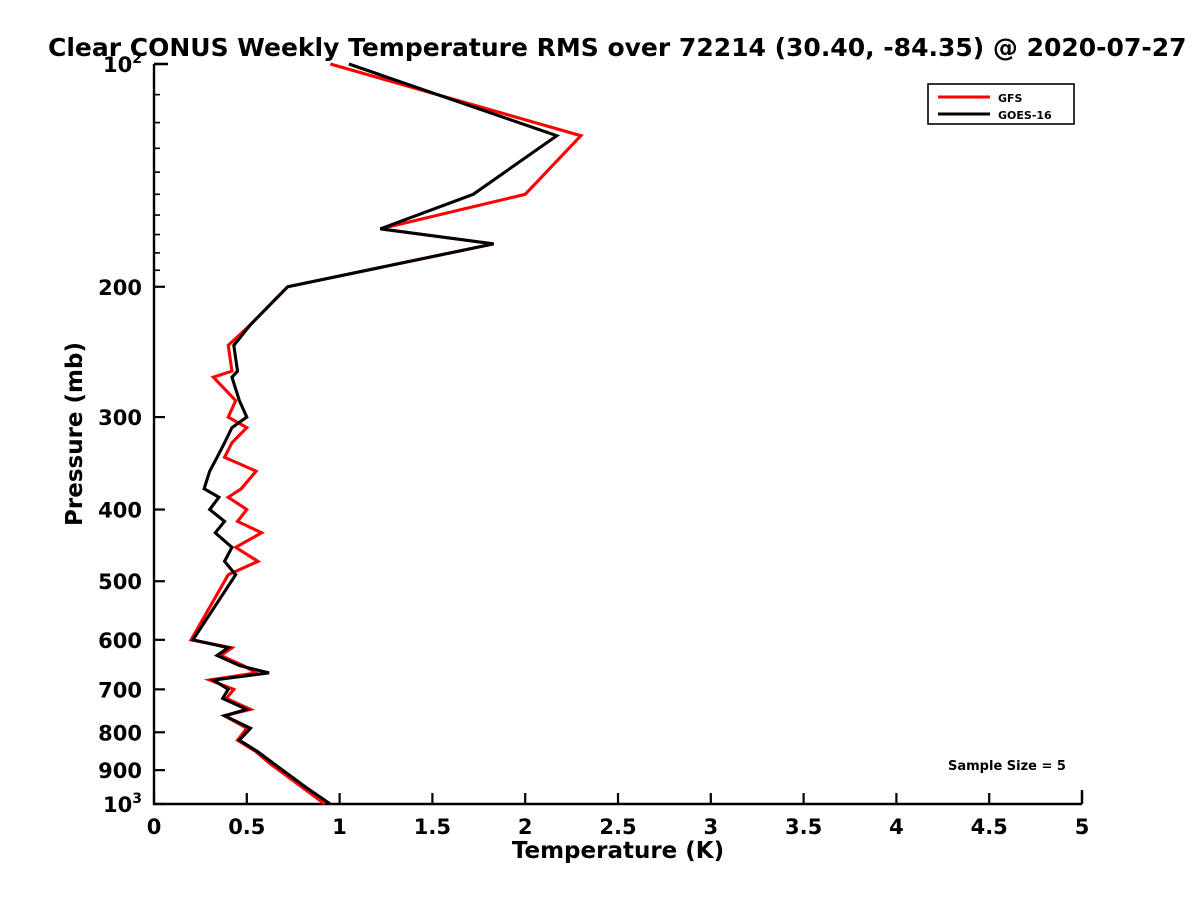 The image size is (1200, 900). I want to click on legend-box, so click(1001, 104).